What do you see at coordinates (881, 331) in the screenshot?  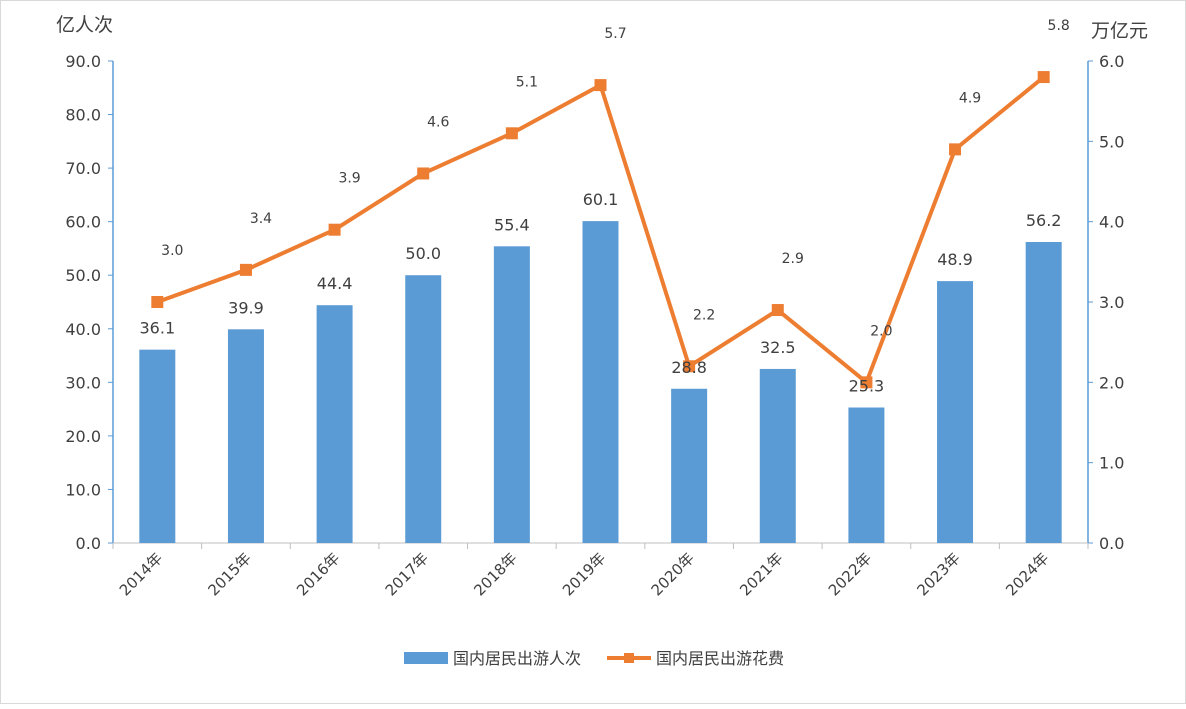 I see `line-value-label: 2.0` at bounding box center [881, 331].